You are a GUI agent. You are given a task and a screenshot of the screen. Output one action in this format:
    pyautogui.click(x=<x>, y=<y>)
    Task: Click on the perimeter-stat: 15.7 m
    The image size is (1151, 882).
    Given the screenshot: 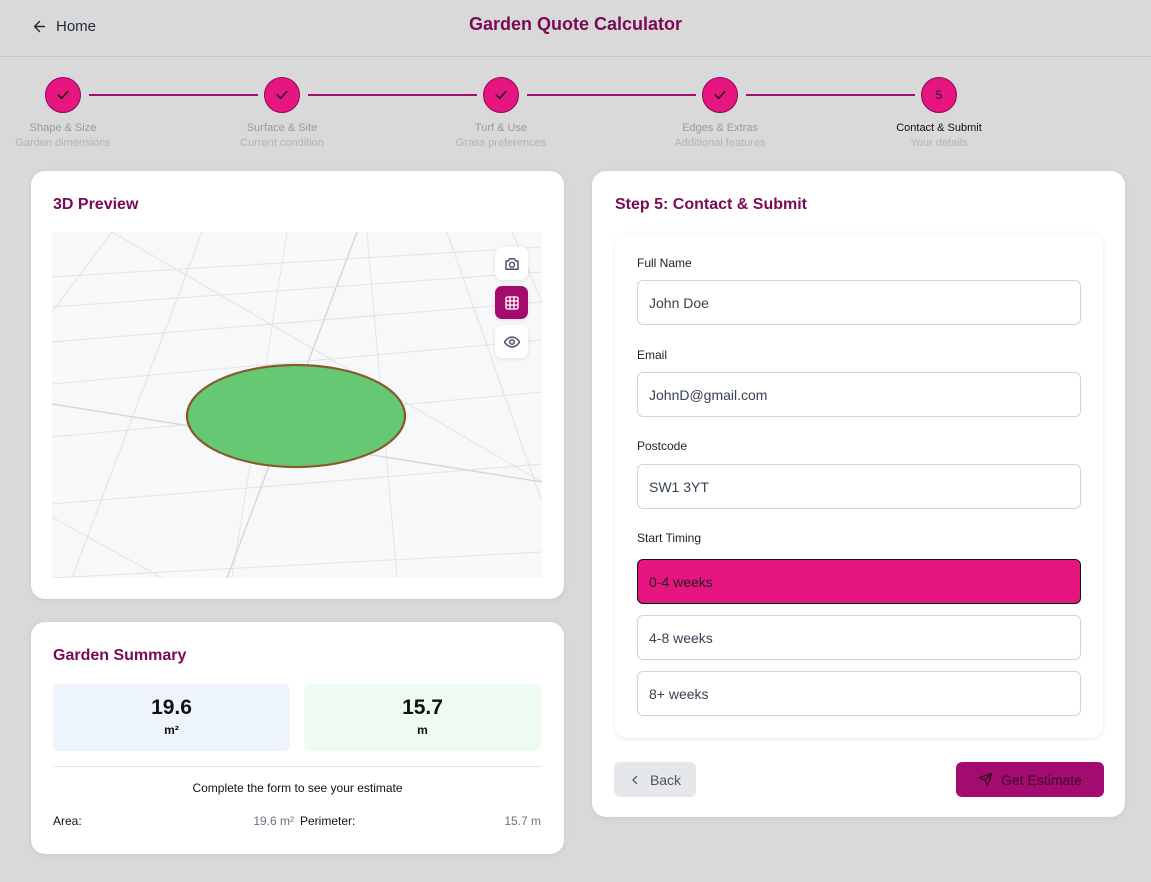 What is the action you would take?
    pyautogui.click(x=422, y=717)
    